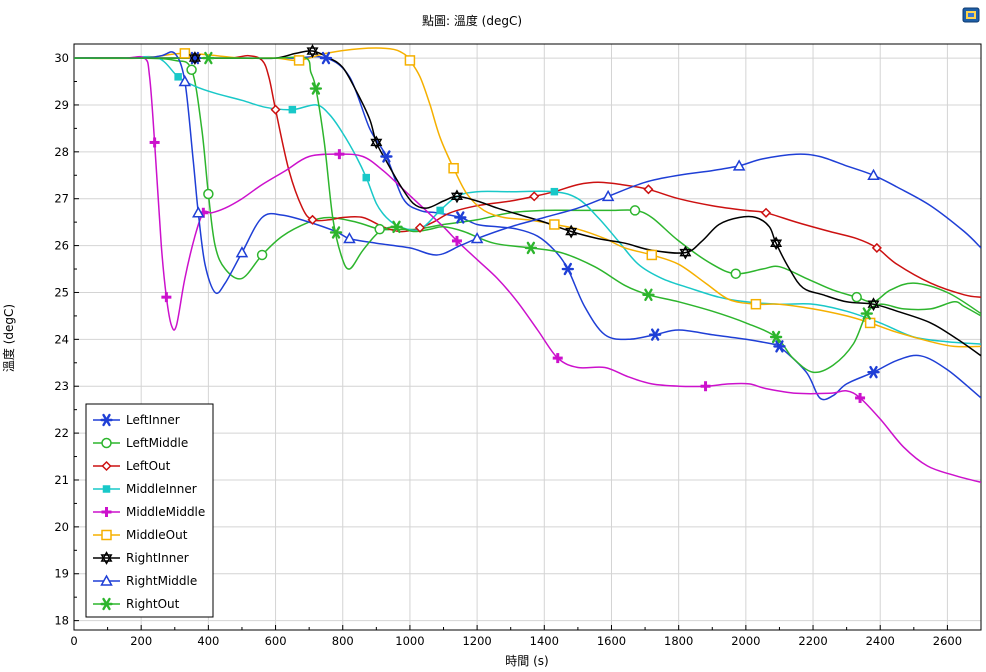 This screenshot has height=672, width=986. I want to click on legend-label: RightInner, so click(157, 558).